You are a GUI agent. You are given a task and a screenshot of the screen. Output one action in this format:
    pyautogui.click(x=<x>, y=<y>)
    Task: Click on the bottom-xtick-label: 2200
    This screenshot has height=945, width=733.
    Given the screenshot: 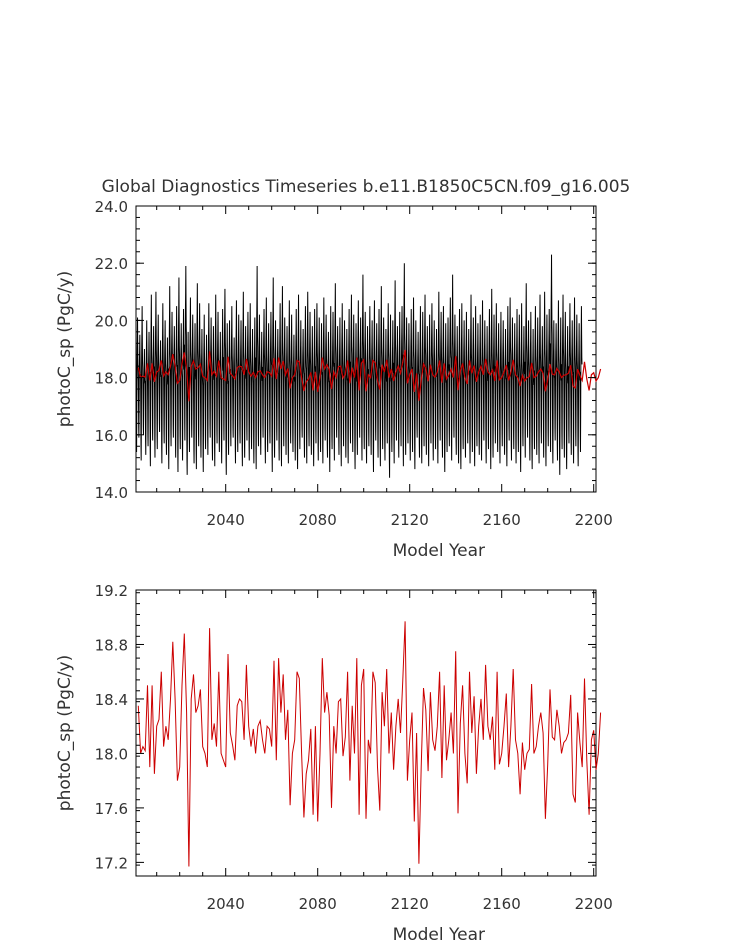 What is the action you would take?
    pyautogui.click(x=594, y=904)
    